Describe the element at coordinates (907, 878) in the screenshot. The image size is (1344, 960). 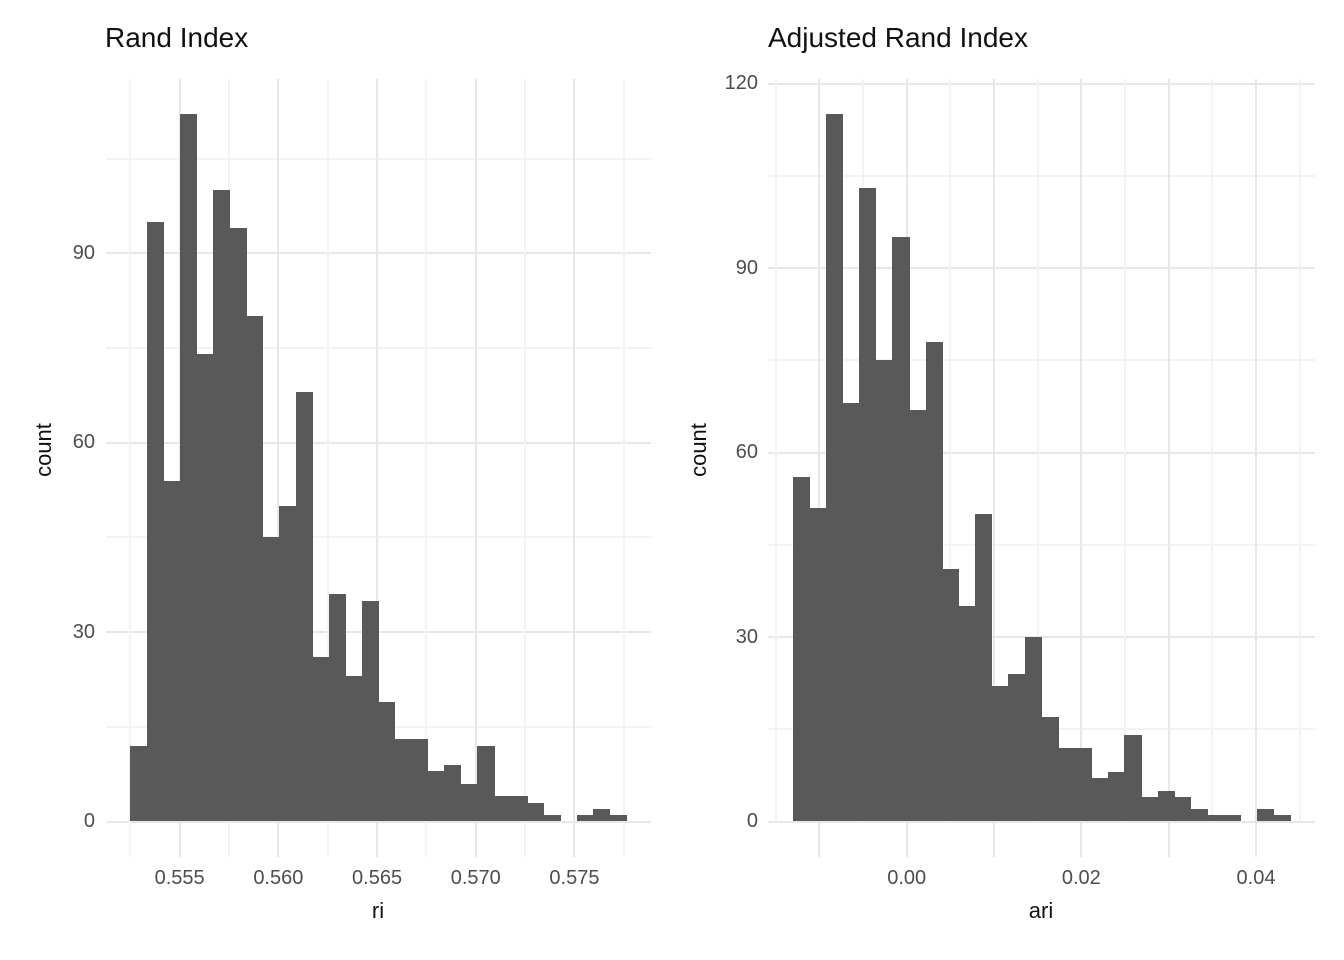
I see `x-tick-label: 0.00` at that location.